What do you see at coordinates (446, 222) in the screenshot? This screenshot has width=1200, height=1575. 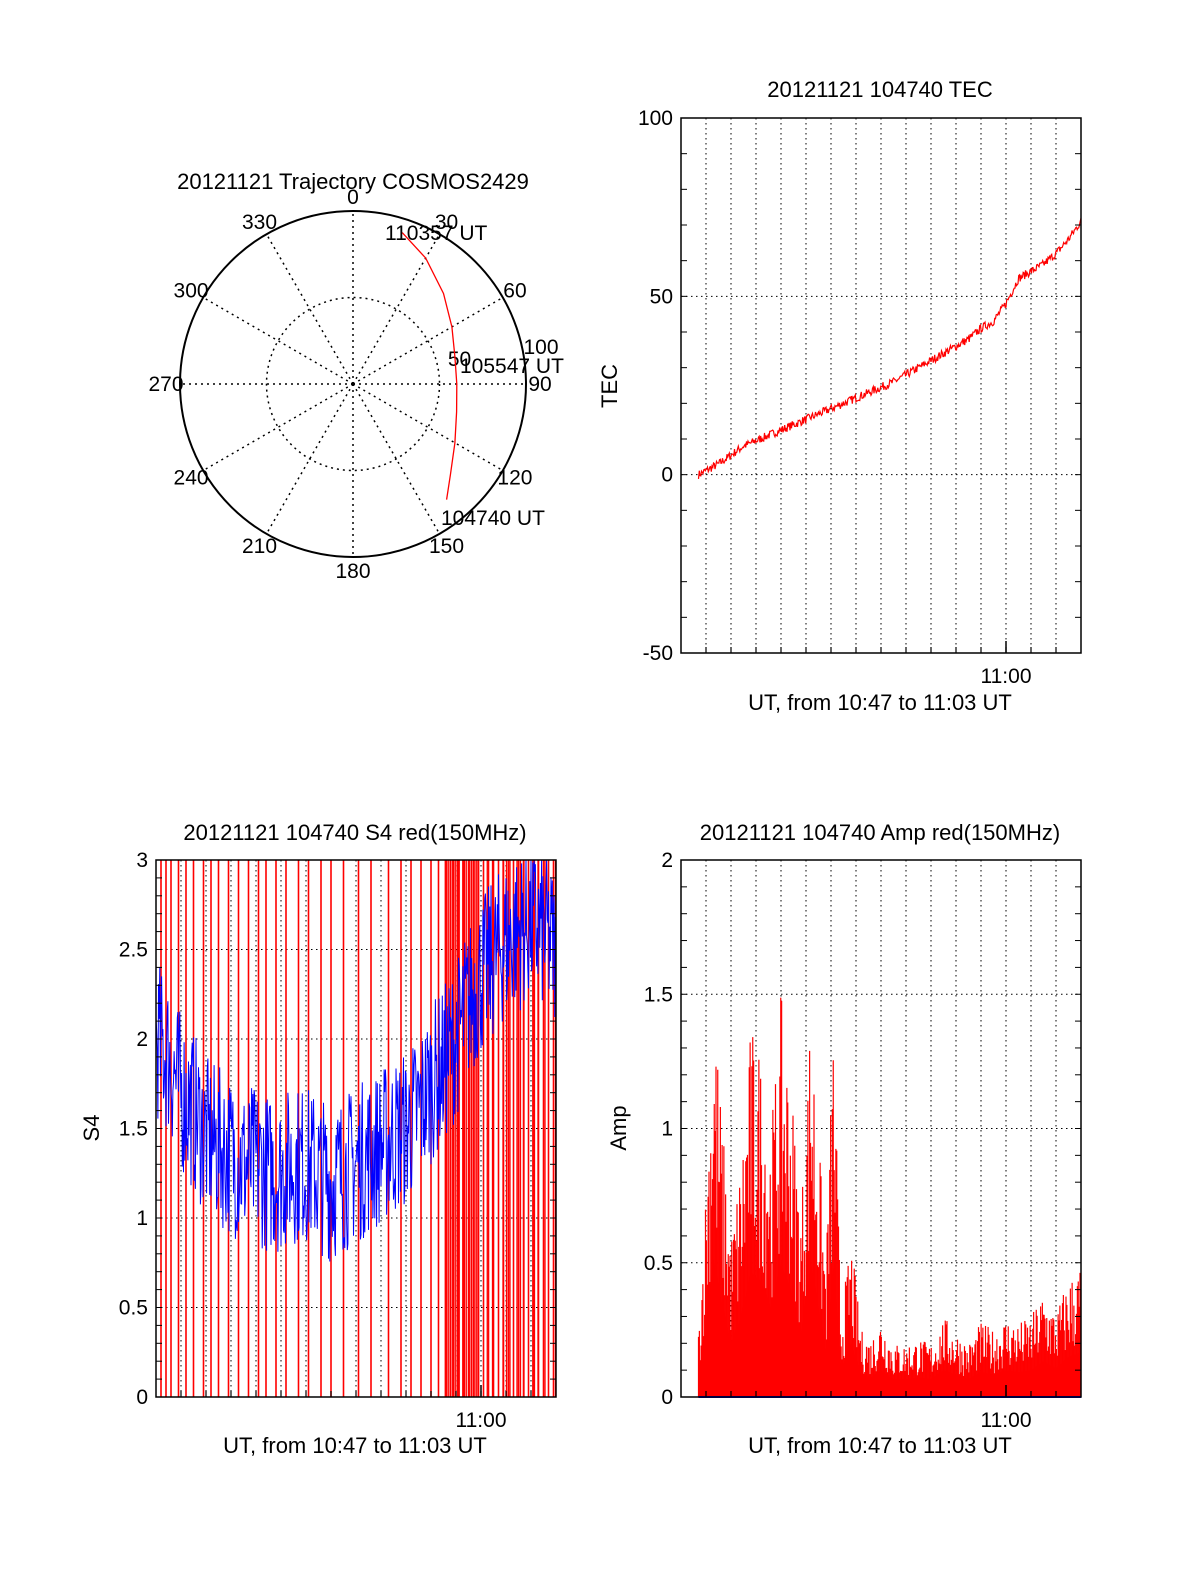 I see `polar-angle-label: 30` at bounding box center [446, 222].